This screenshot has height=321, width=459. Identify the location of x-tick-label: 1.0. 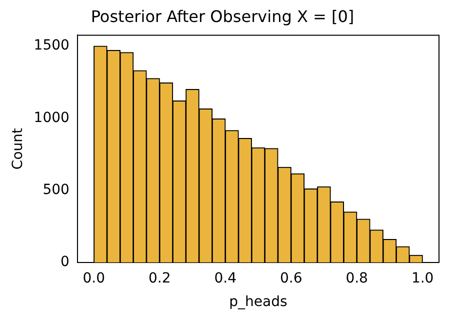
(422, 278).